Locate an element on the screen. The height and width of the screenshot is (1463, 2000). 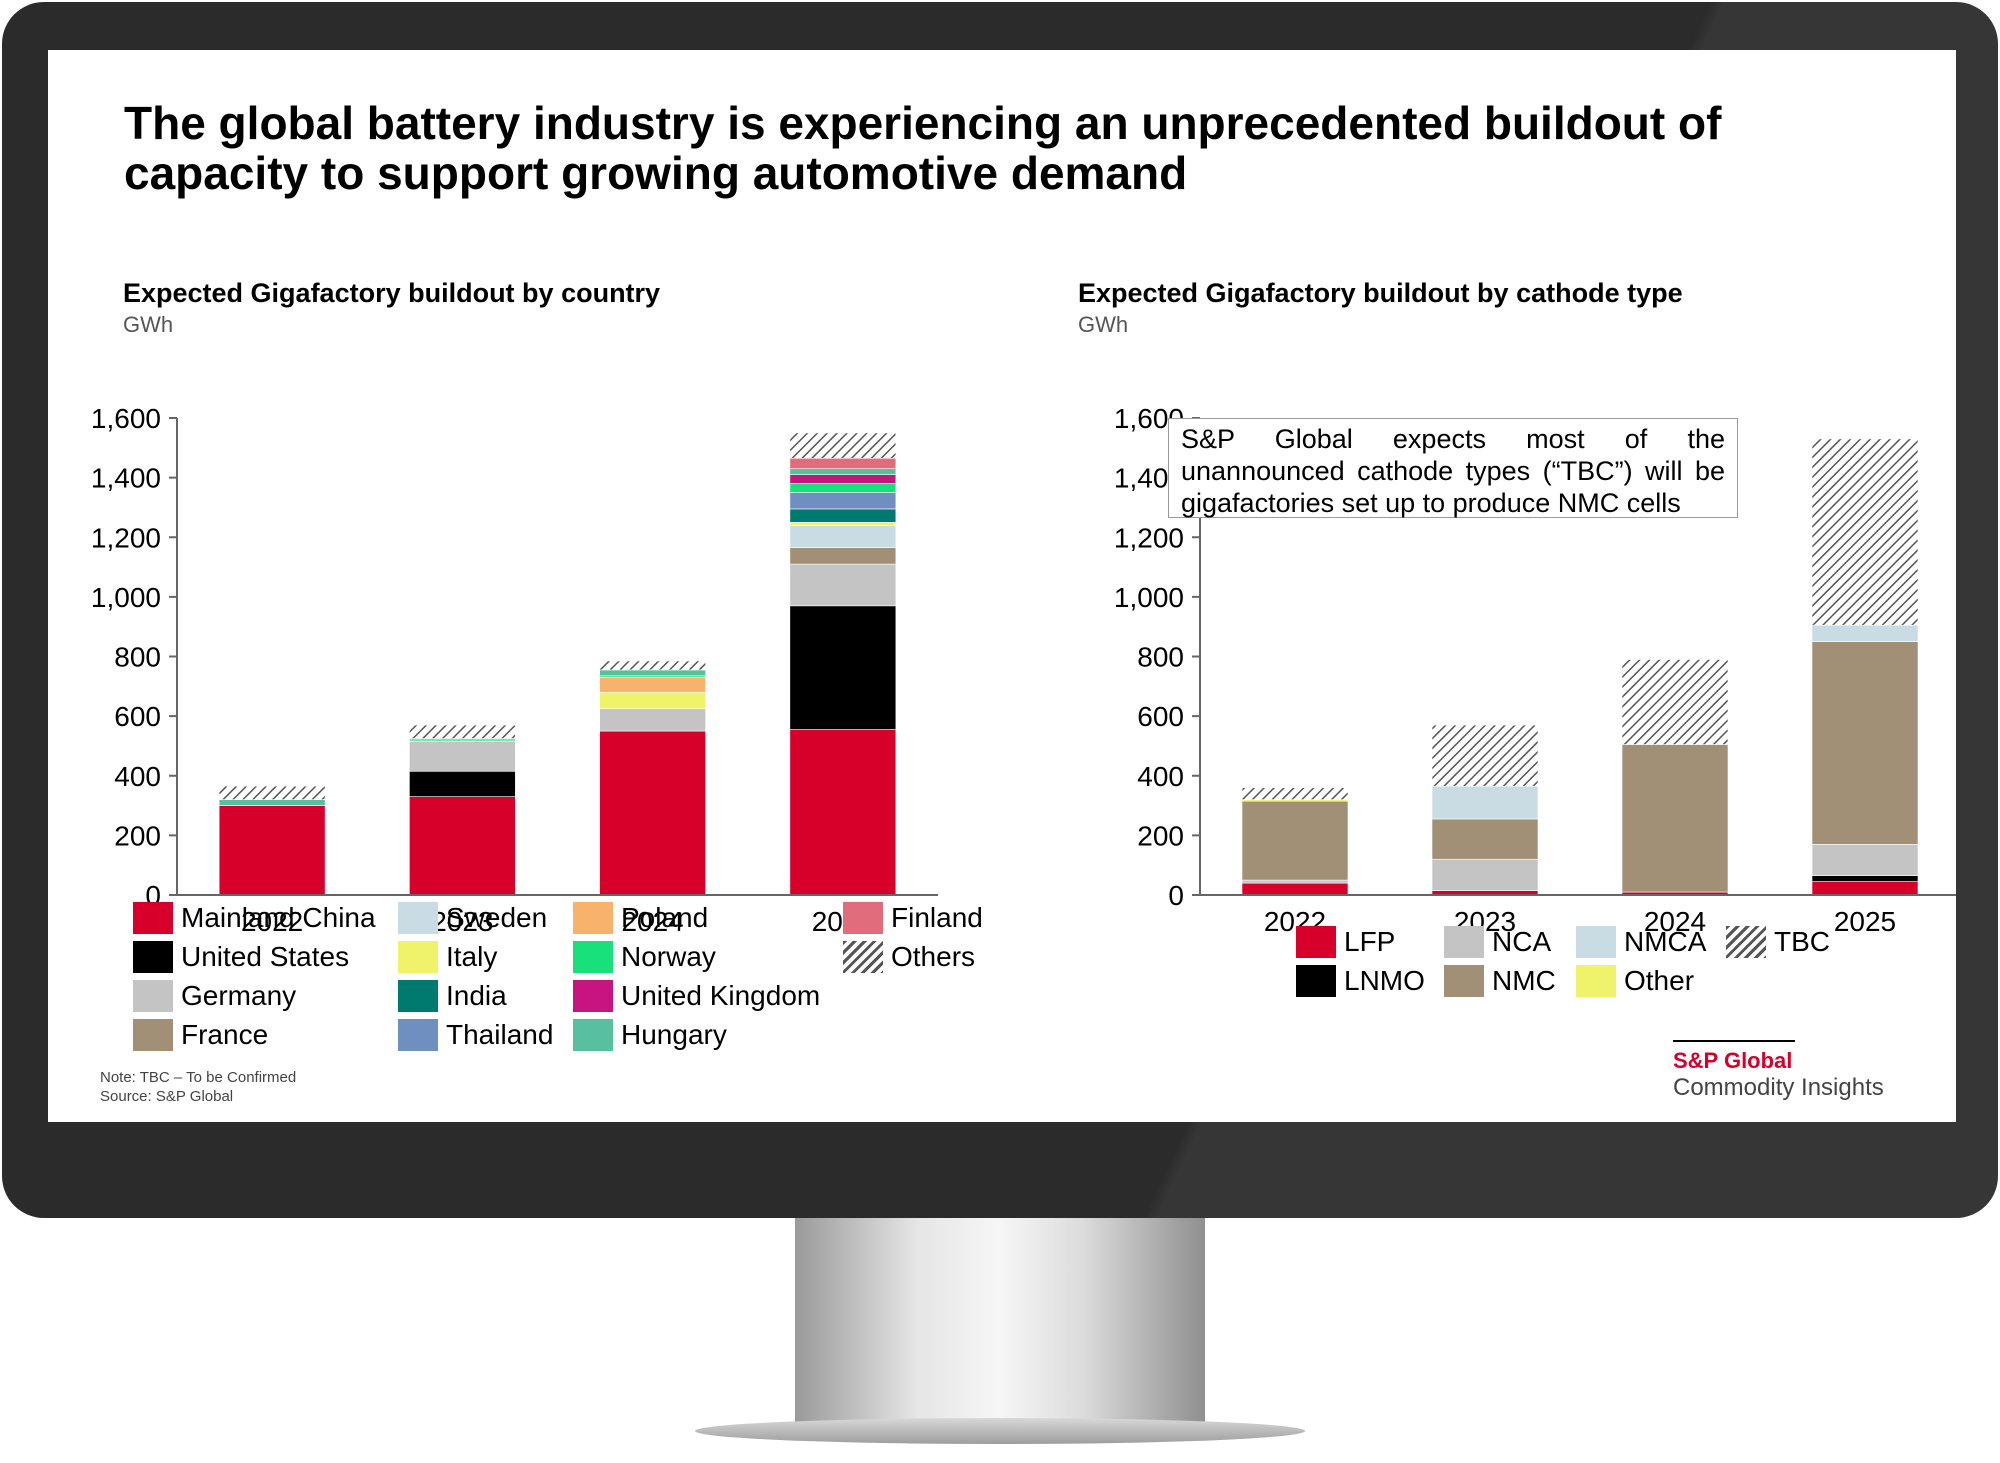
legend-label: United States is located at coordinates (265, 956).